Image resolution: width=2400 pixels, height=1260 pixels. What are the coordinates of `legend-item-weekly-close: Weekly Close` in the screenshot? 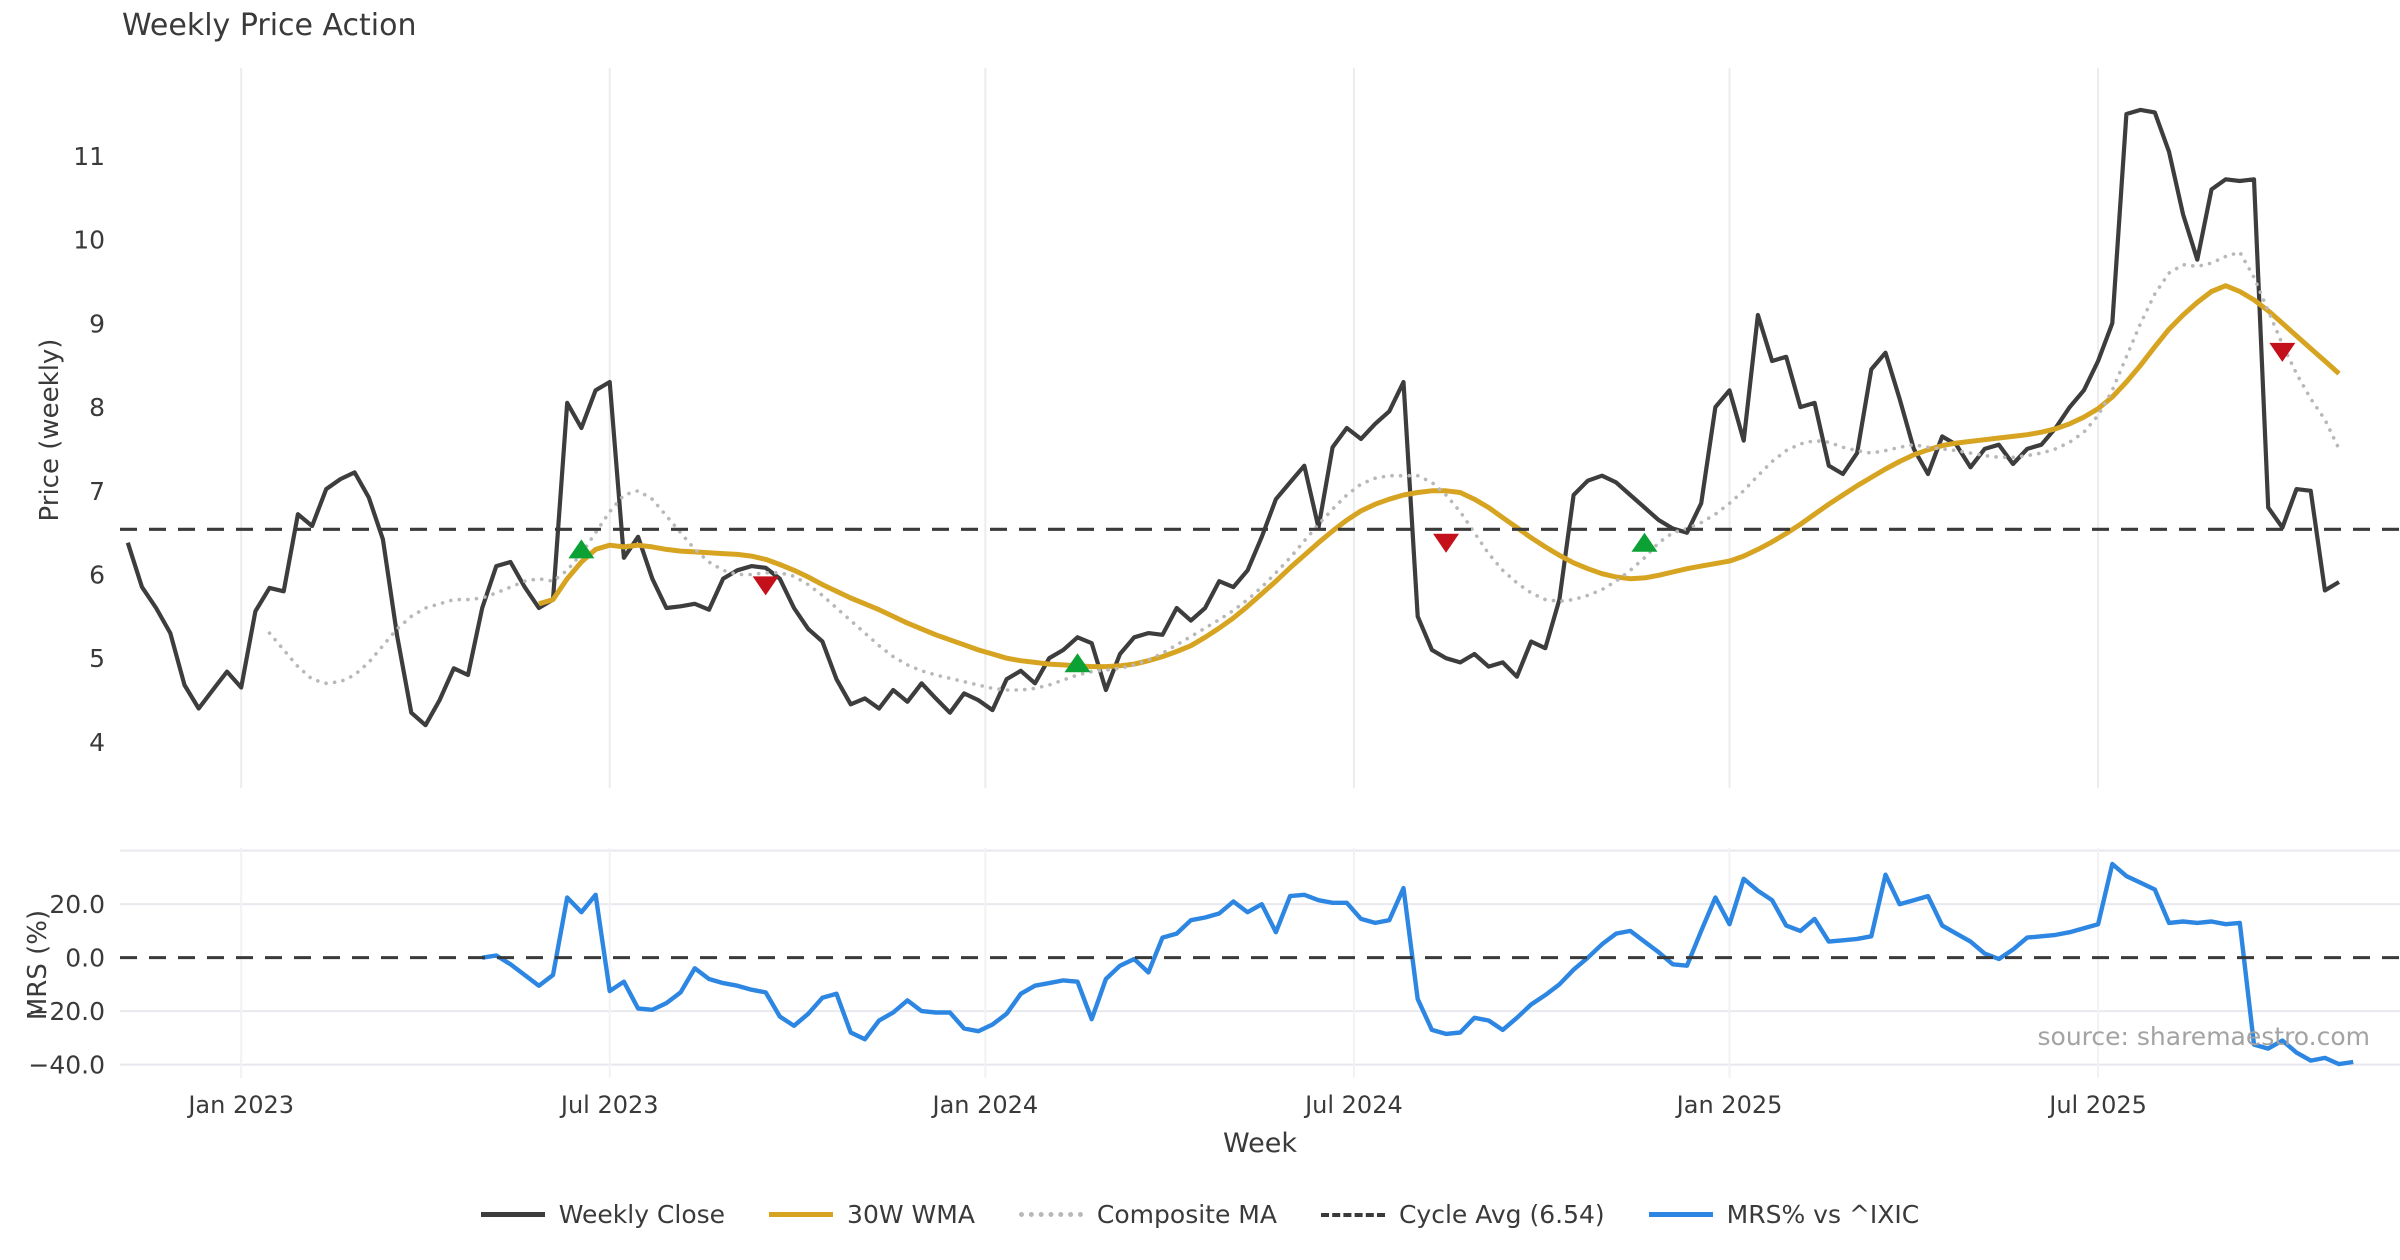 It's located at (603, 1214).